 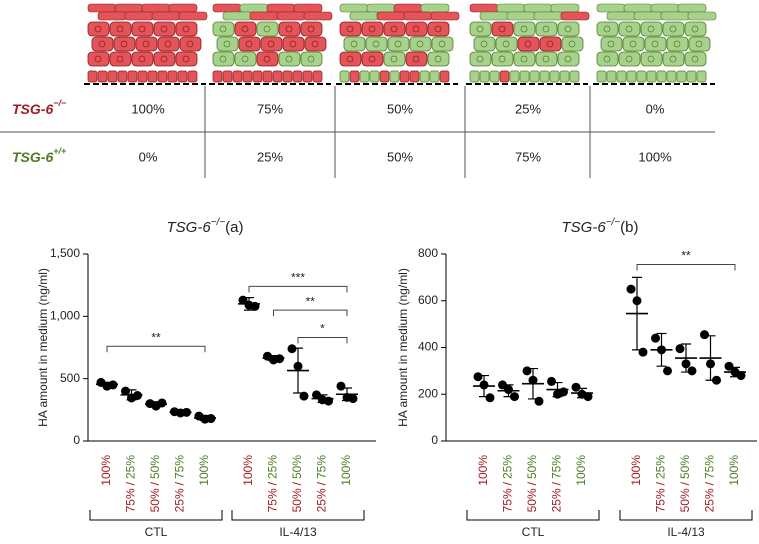 What do you see at coordinates (685, 467) in the screenshot?
I see `x-tick-label-part: 50%` at bounding box center [685, 467].